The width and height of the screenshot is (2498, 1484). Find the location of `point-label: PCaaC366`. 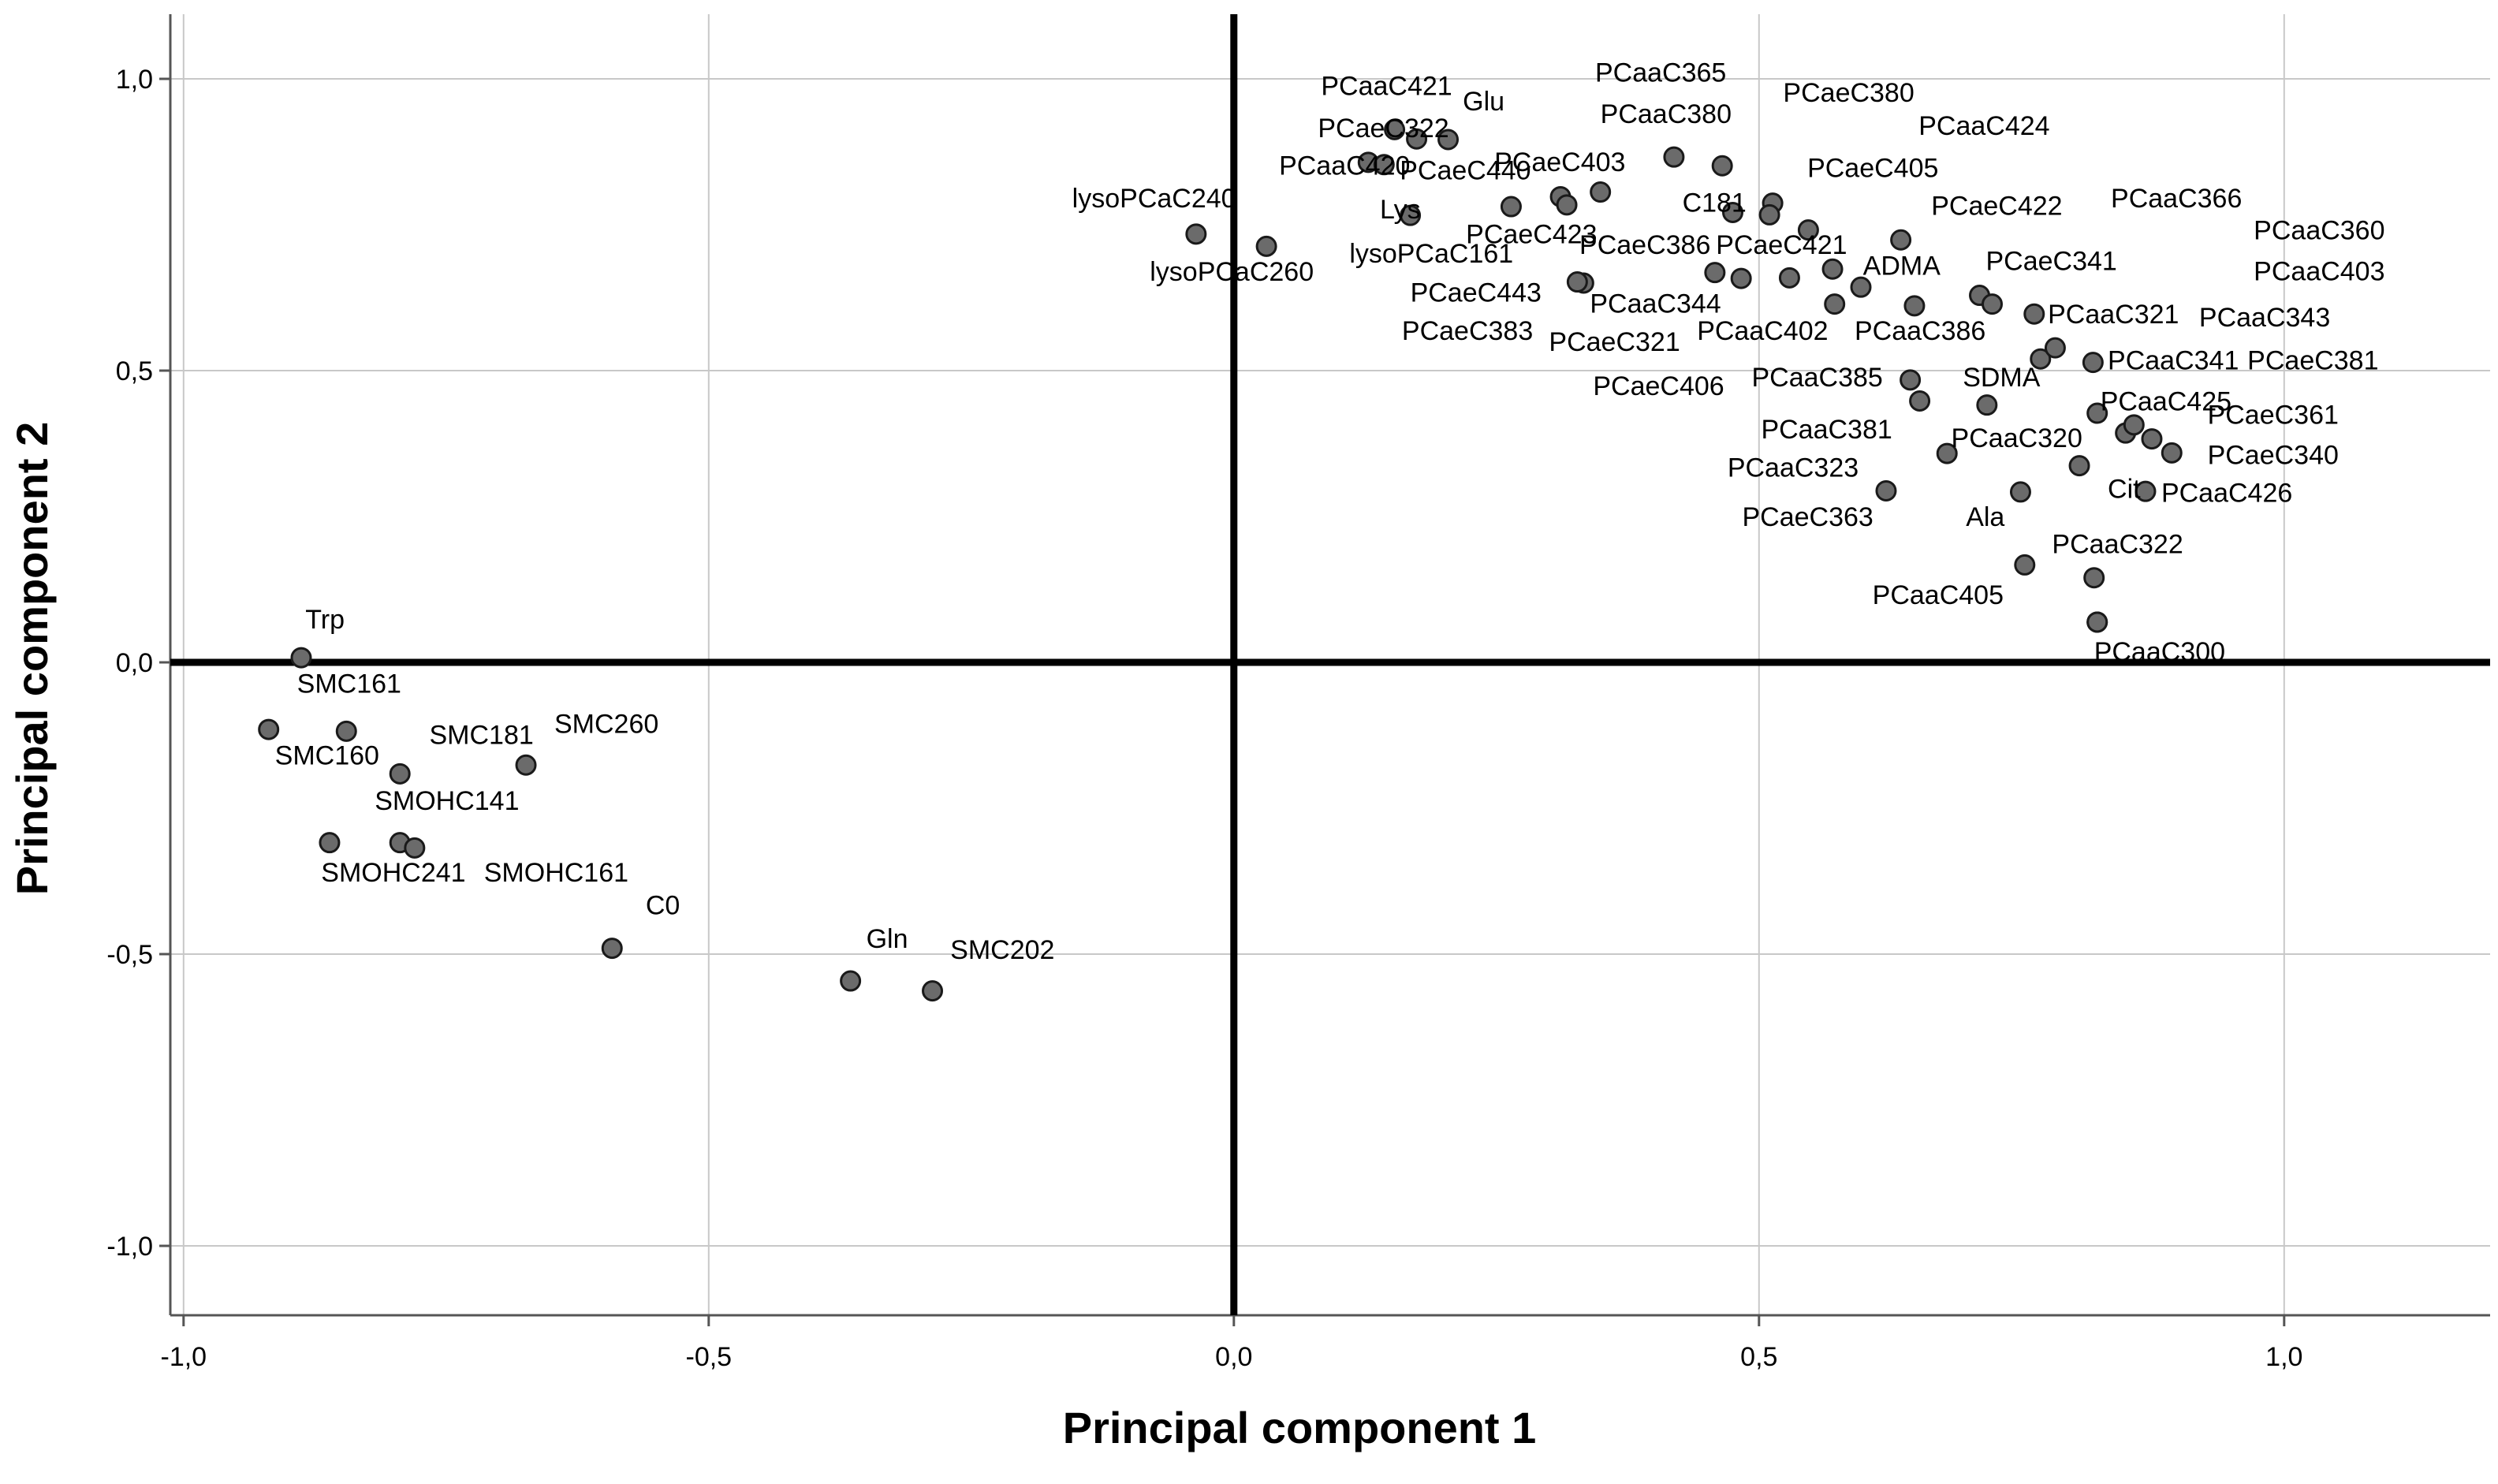

point-label: PCaaC366 is located at coordinates (2176, 199).